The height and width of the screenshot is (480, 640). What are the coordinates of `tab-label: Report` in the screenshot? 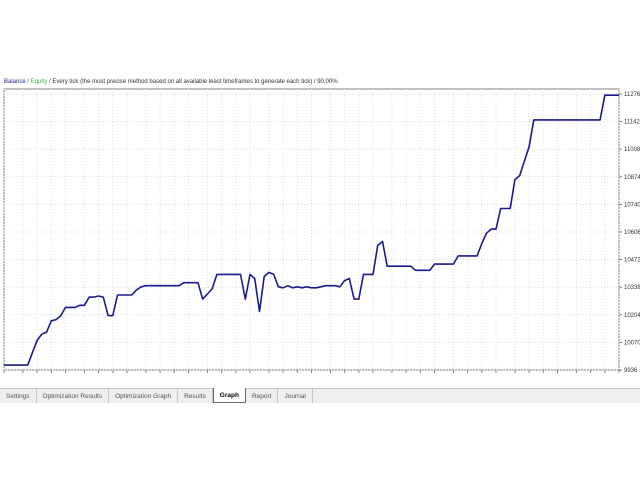 It's located at (261, 396).